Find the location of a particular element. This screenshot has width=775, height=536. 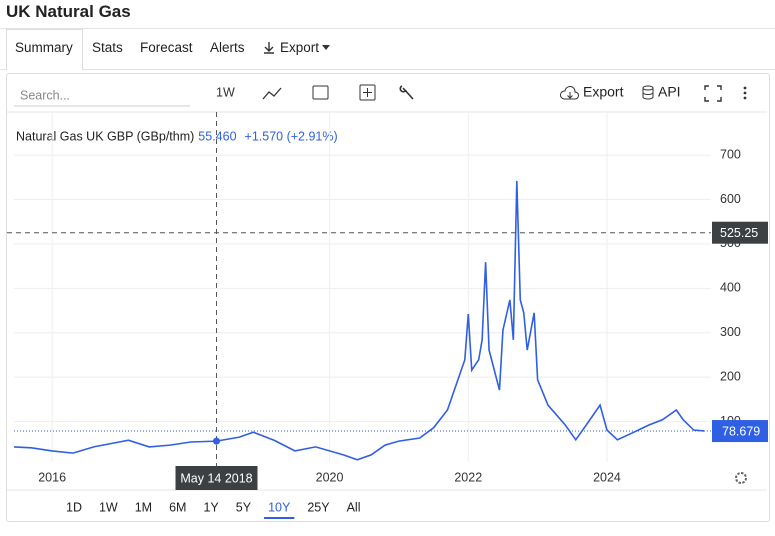

crosshair-x-tag is located at coordinates (216, 478).